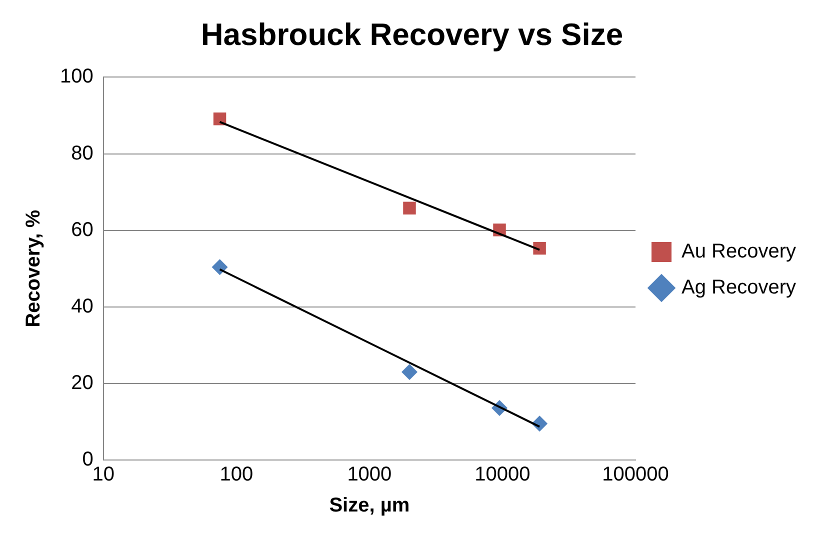  Describe the element at coordinates (369, 475) in the screenshot. I see `x-tick-label: 1000` at that location.